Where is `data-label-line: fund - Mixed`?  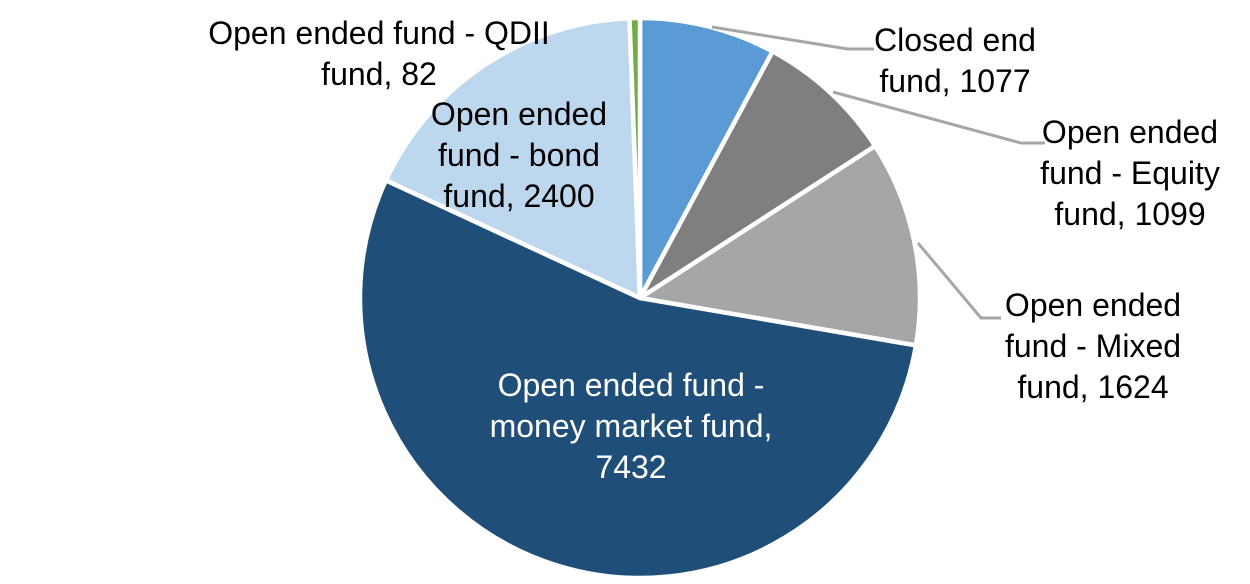 data-label-line: fund - Mixed is located at coordinates (1093, 346).